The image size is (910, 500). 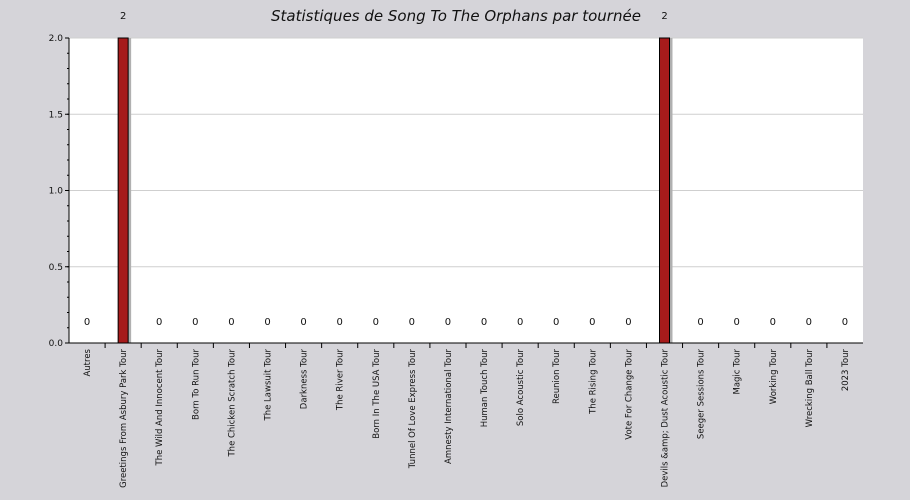 What do you see at coordinates (377, 394) in the screenshot?
I see `x-tick-label: Born In The USA Tour` at bounding box center [377, 394].